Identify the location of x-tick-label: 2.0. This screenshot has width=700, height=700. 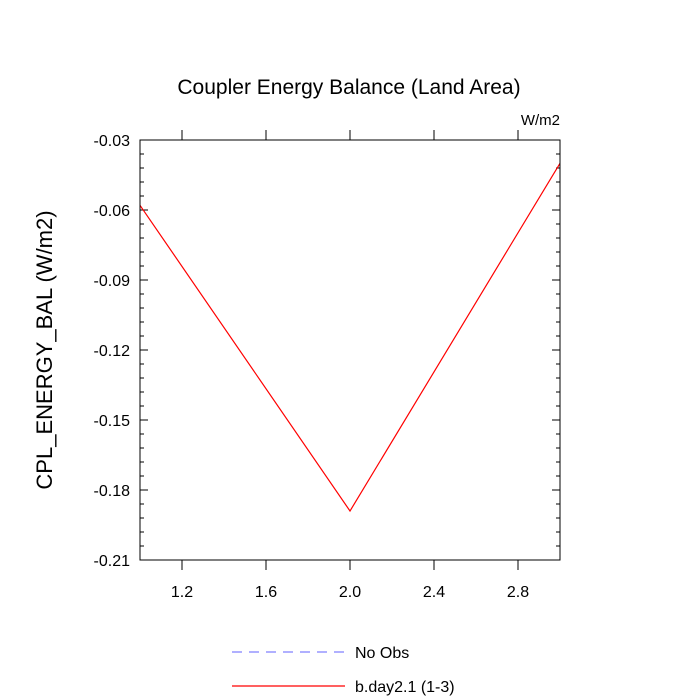
(350, 592).